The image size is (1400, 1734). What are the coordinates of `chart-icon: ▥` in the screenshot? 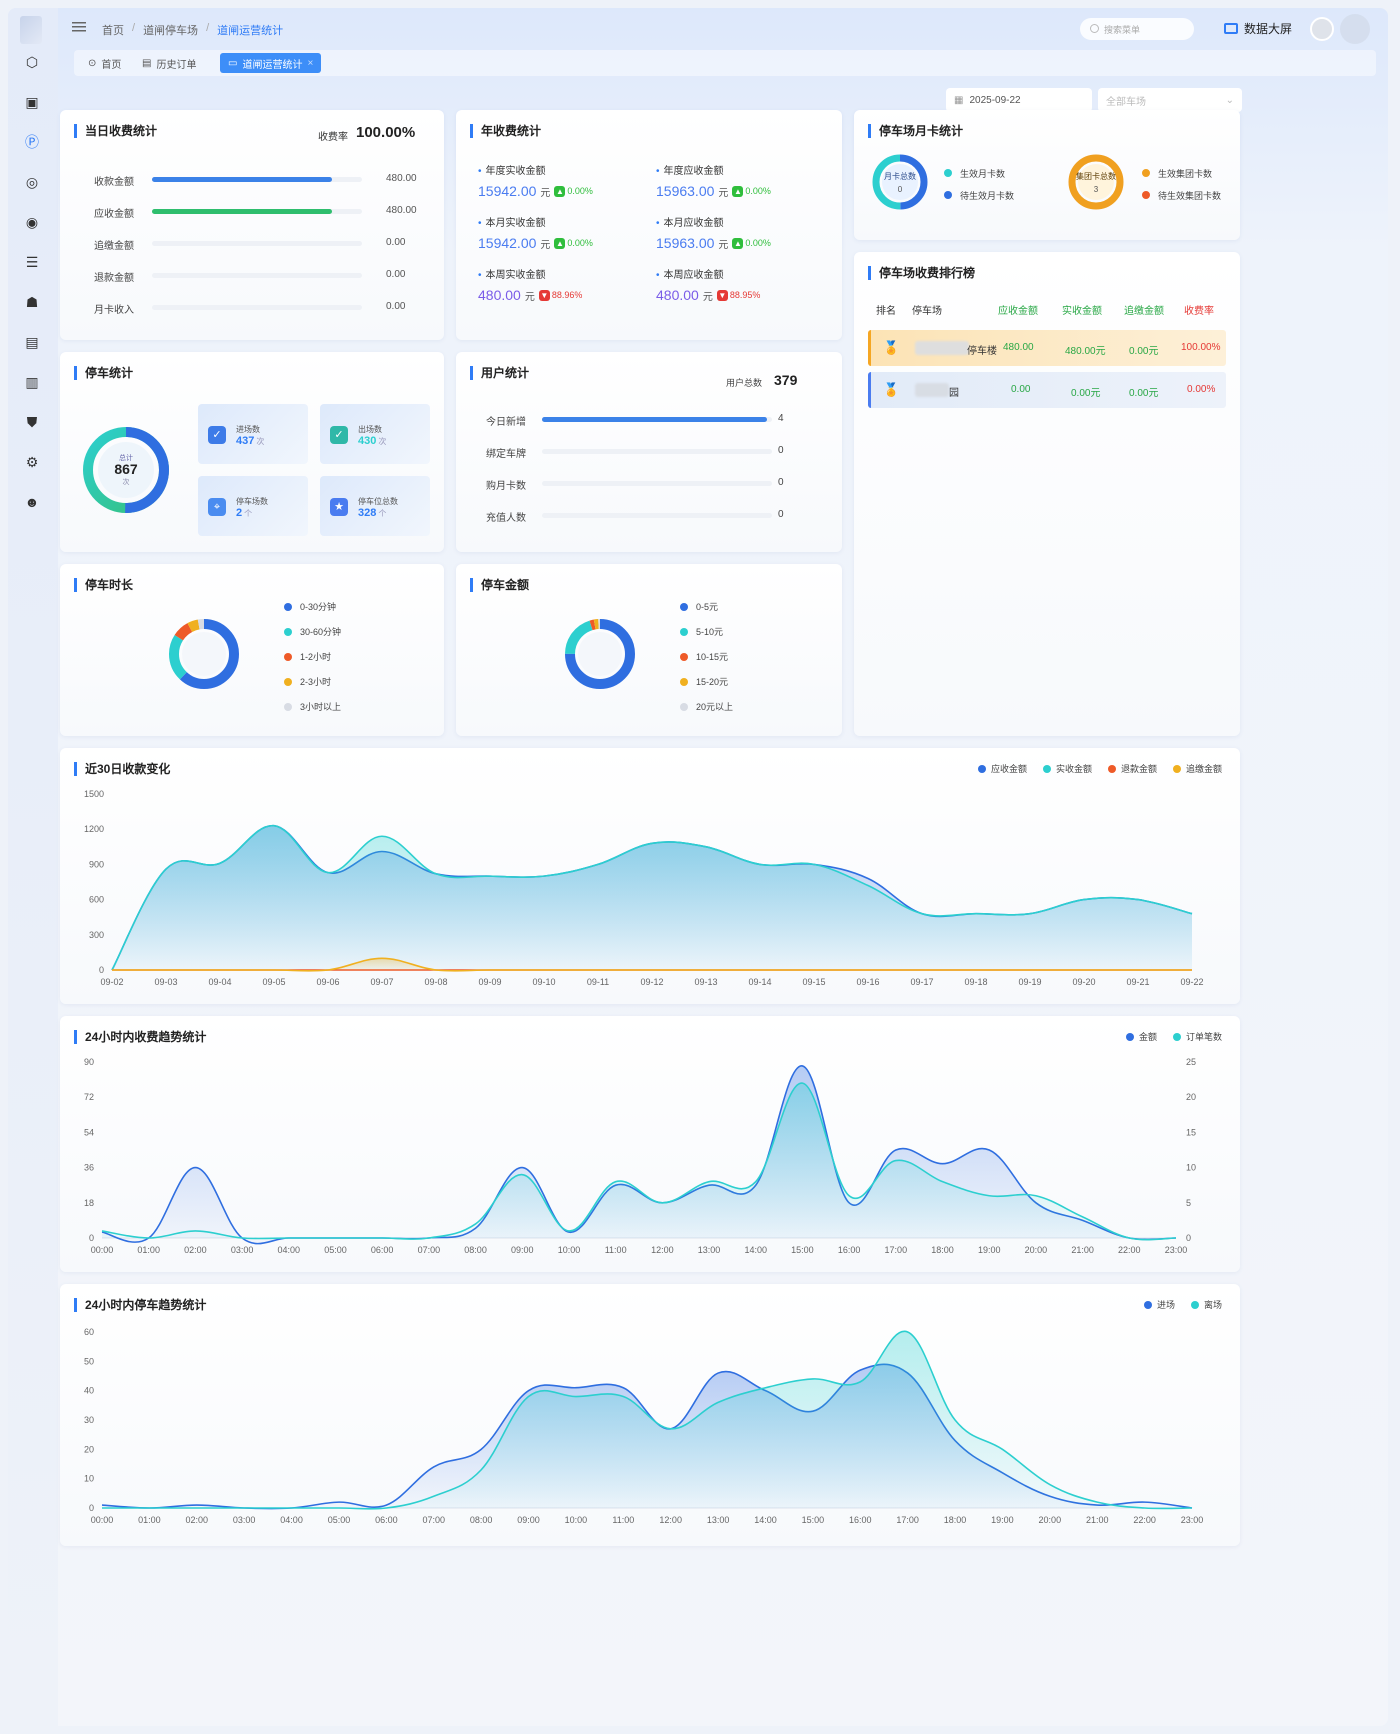 It's located at (32, 381).